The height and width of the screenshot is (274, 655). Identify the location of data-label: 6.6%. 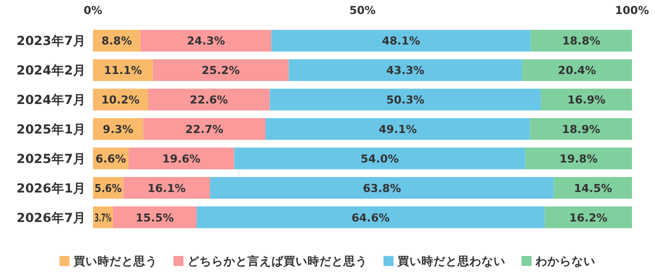
(111, 159).